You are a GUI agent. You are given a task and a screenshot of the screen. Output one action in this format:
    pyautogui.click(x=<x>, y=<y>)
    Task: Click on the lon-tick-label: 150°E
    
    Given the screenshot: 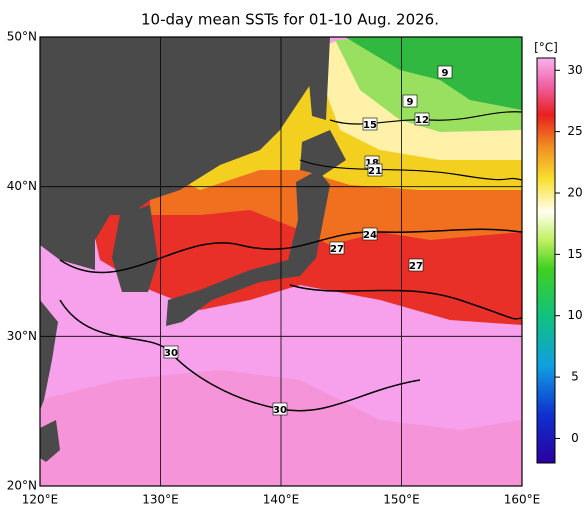 What is the action you would take?
    pyautogui.click(x=401, y=500)
    